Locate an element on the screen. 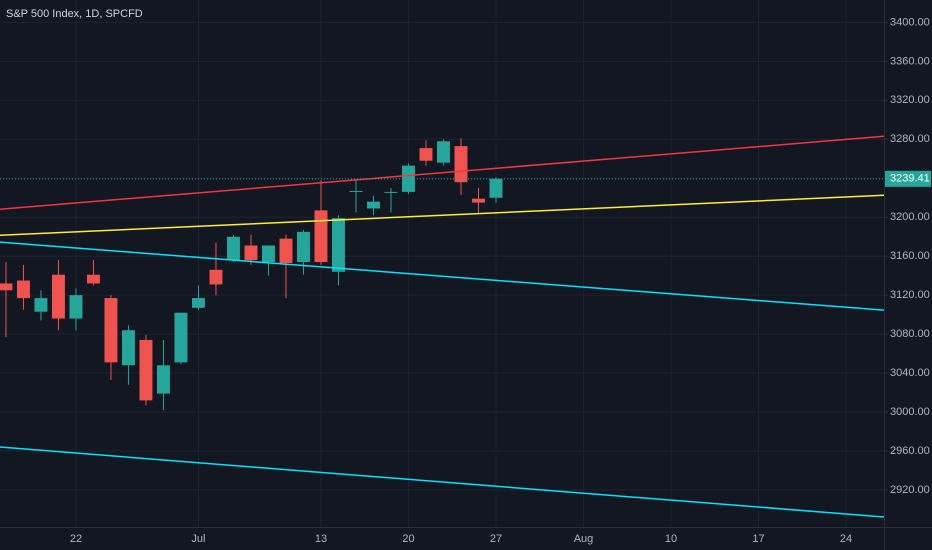 The image size is (932, 550). x-tick-label: 10 is located at coordinates (671, 539).